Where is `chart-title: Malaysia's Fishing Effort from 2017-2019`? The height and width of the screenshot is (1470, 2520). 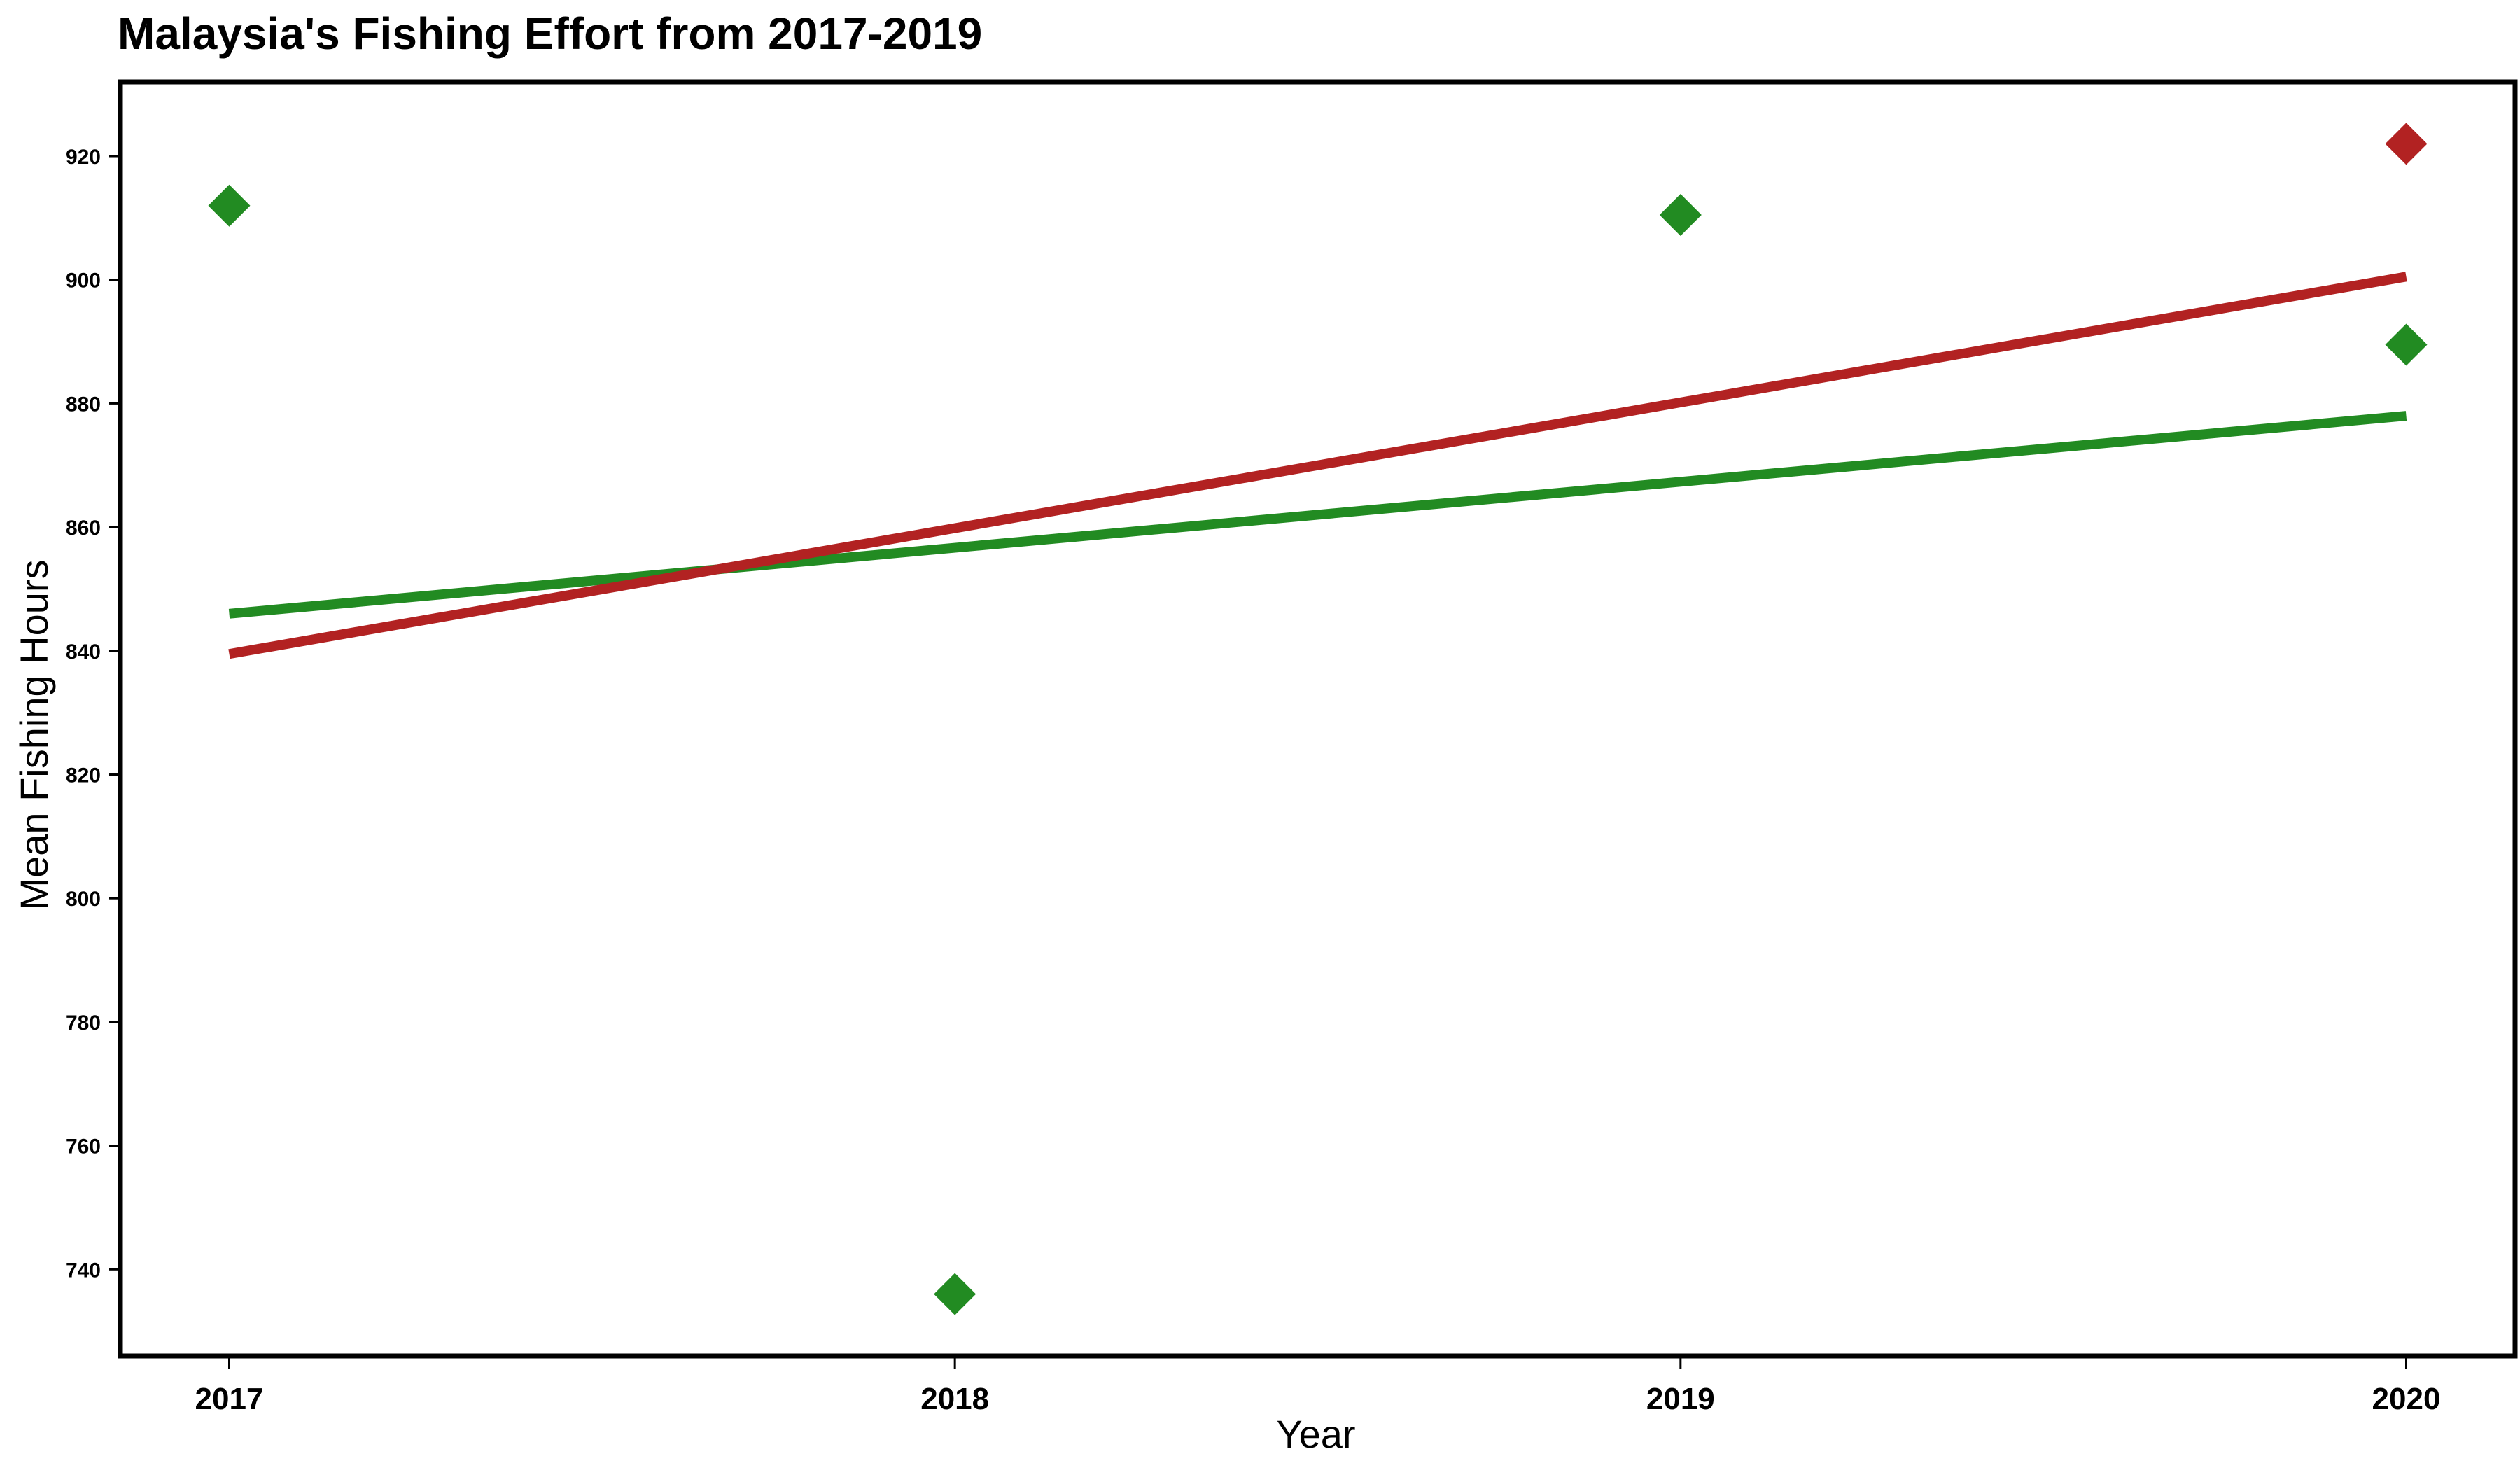 chart-title: Malaysia's Fishing Effort from 2017-2019 is located at coordinates (550, 33).